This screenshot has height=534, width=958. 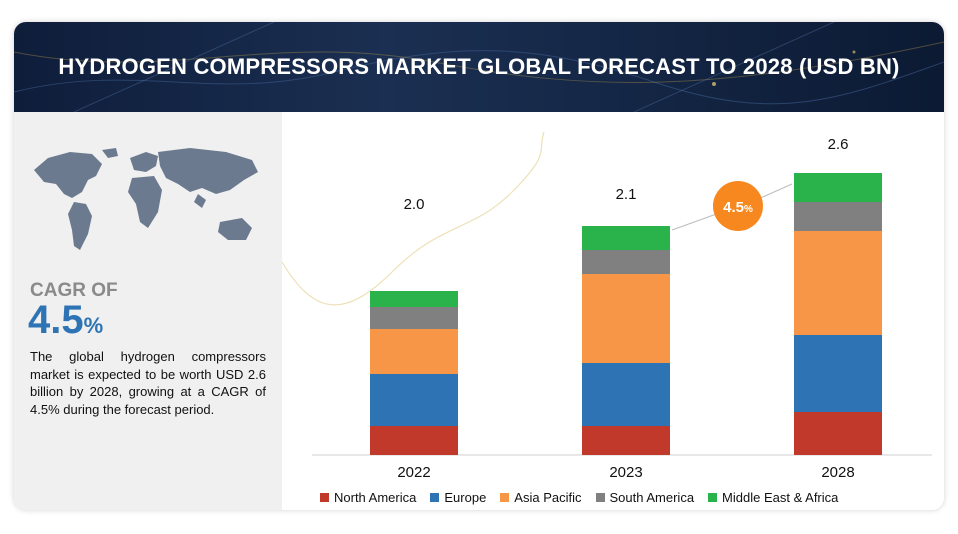 What do you see at coordinates (414, 440) in the screenshot?
I see `bar-2022-north-america` at bounding box center [414, 440].